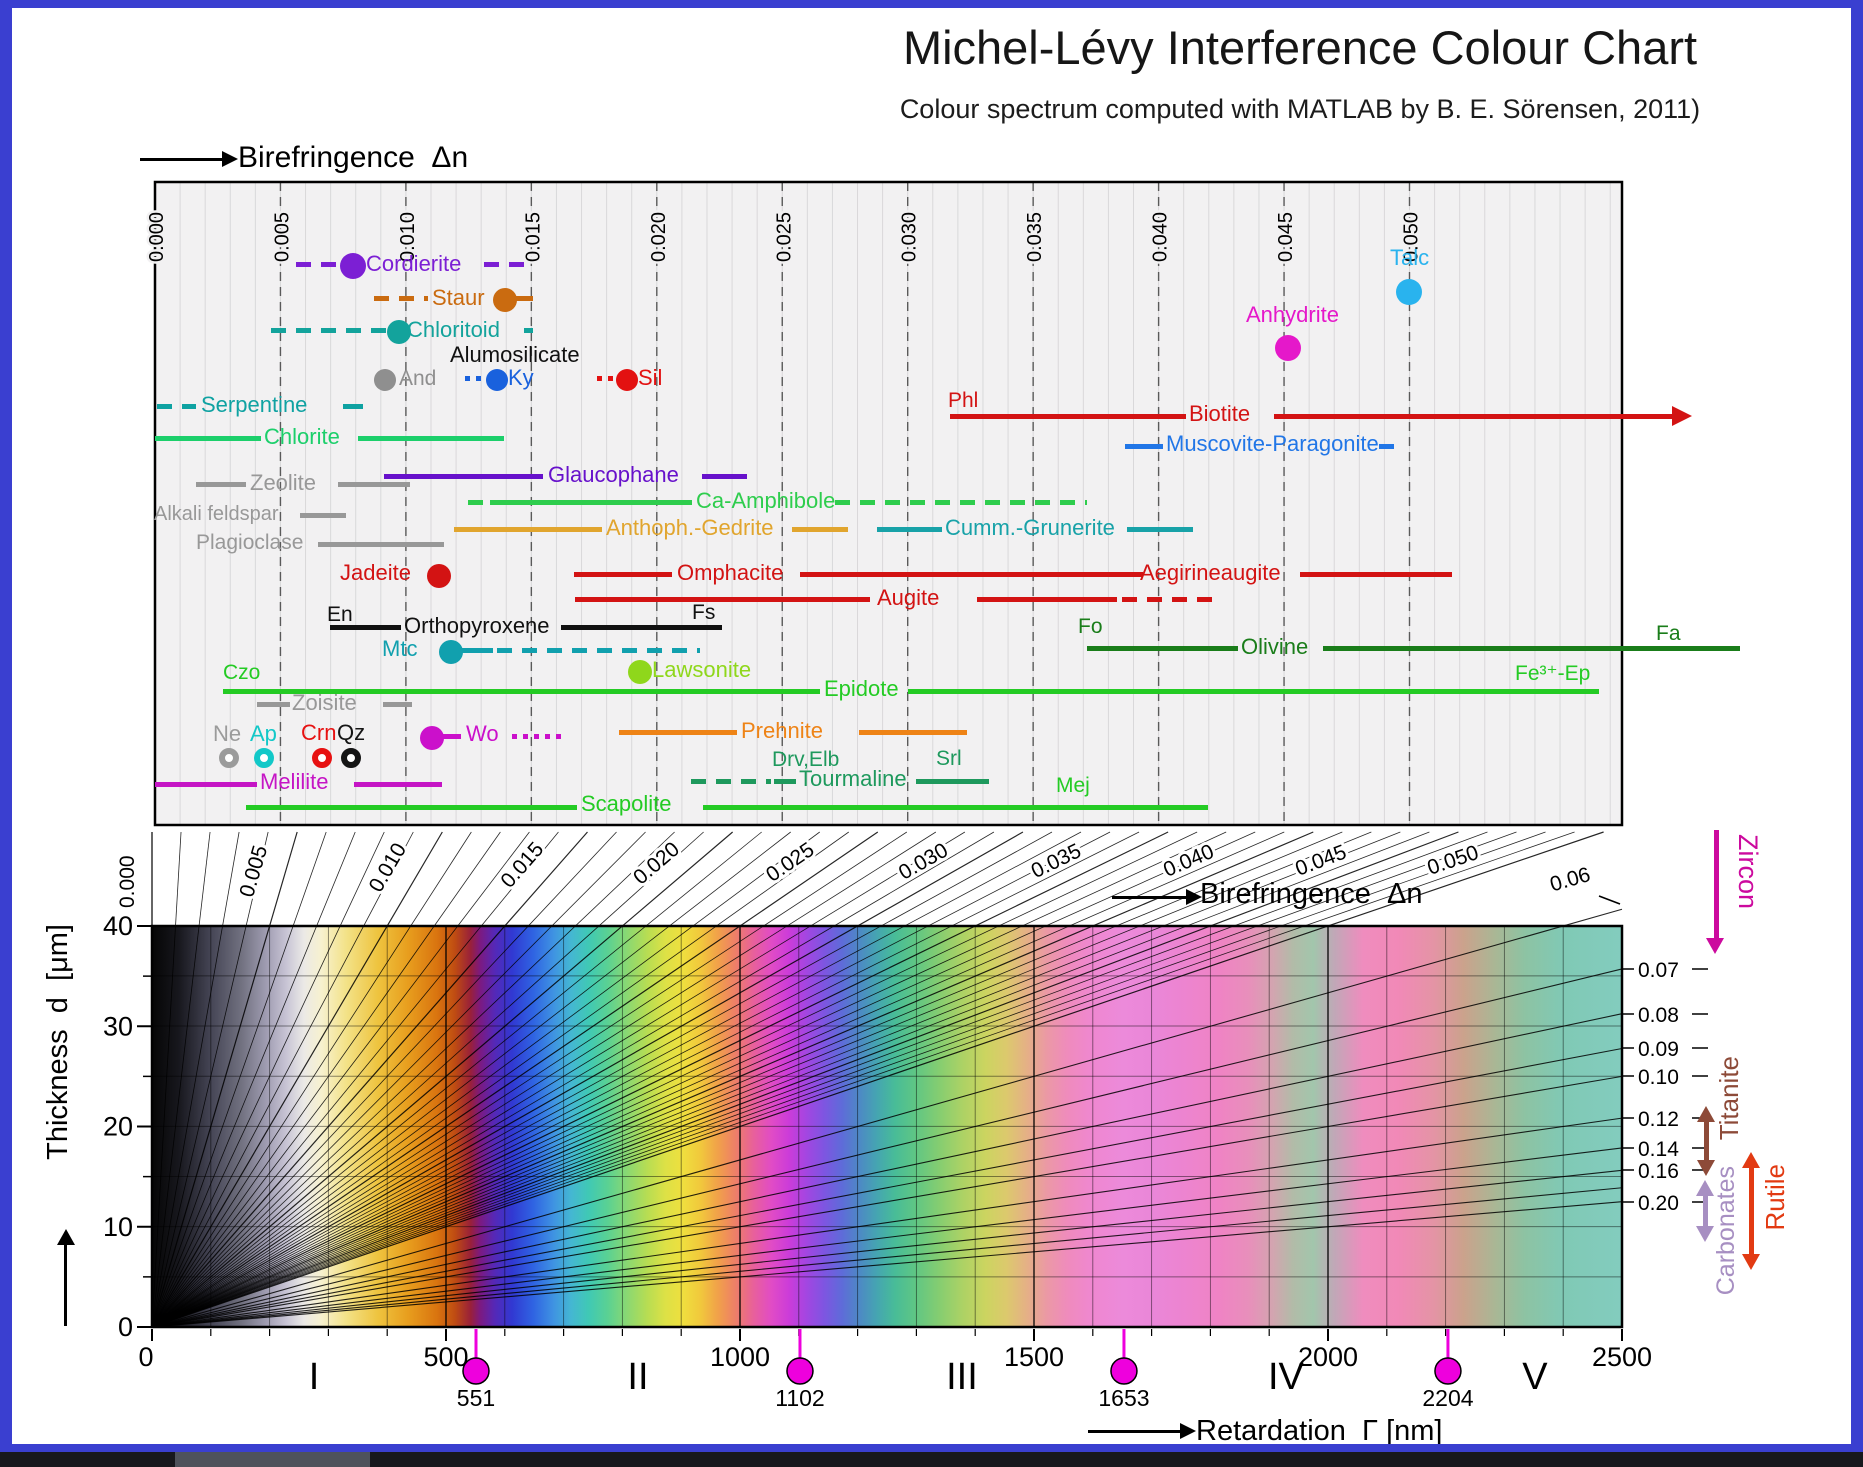 The width and height of the screenshot is (1863, 1467). Describe the element at coordinates (1668, 633) in the screenshot. I see `mineral-label: Fa` at that location.